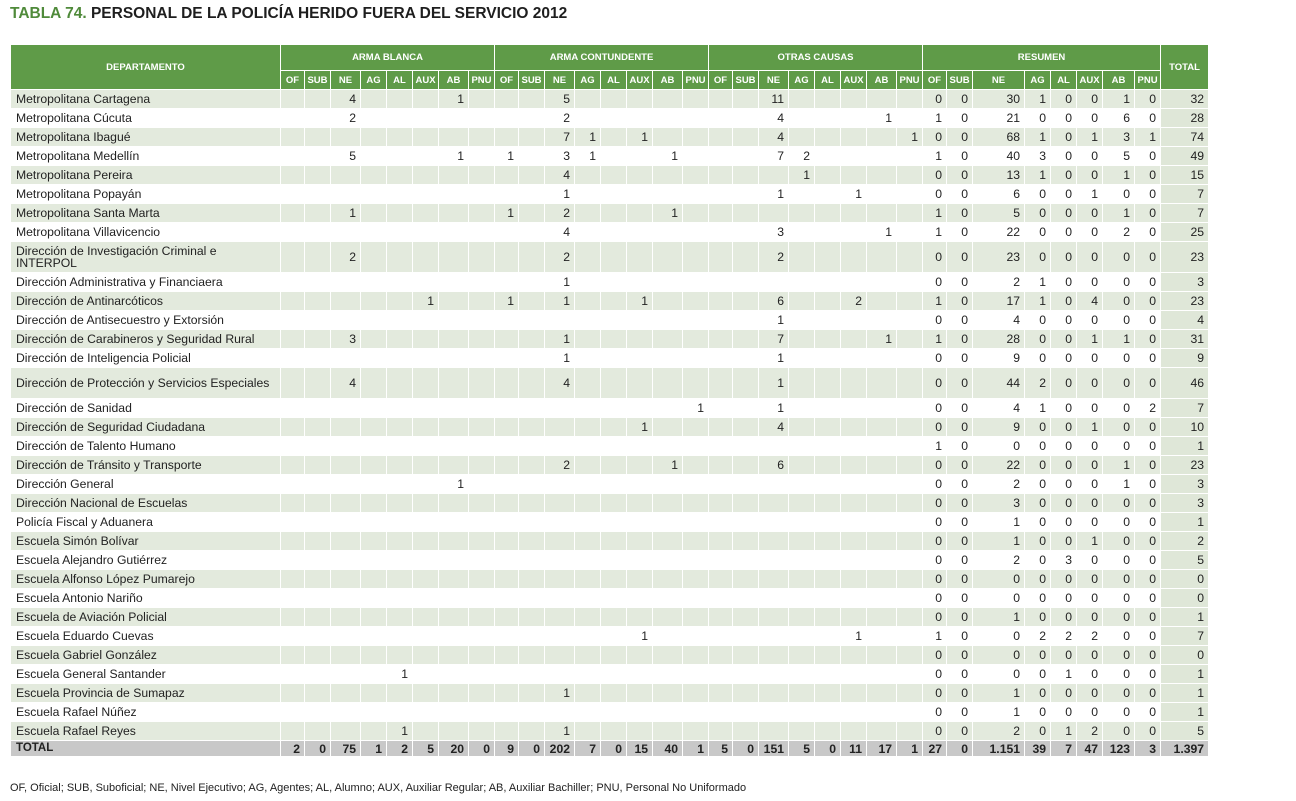 The height and width of the screenshot is (801, 1296). Describe the element at coordinates (610, 560) in the screenshot. I see `table-row: Escuela Alejandro Gutiérrez 0 0 2 0 3 0 0 0 5` at that location.